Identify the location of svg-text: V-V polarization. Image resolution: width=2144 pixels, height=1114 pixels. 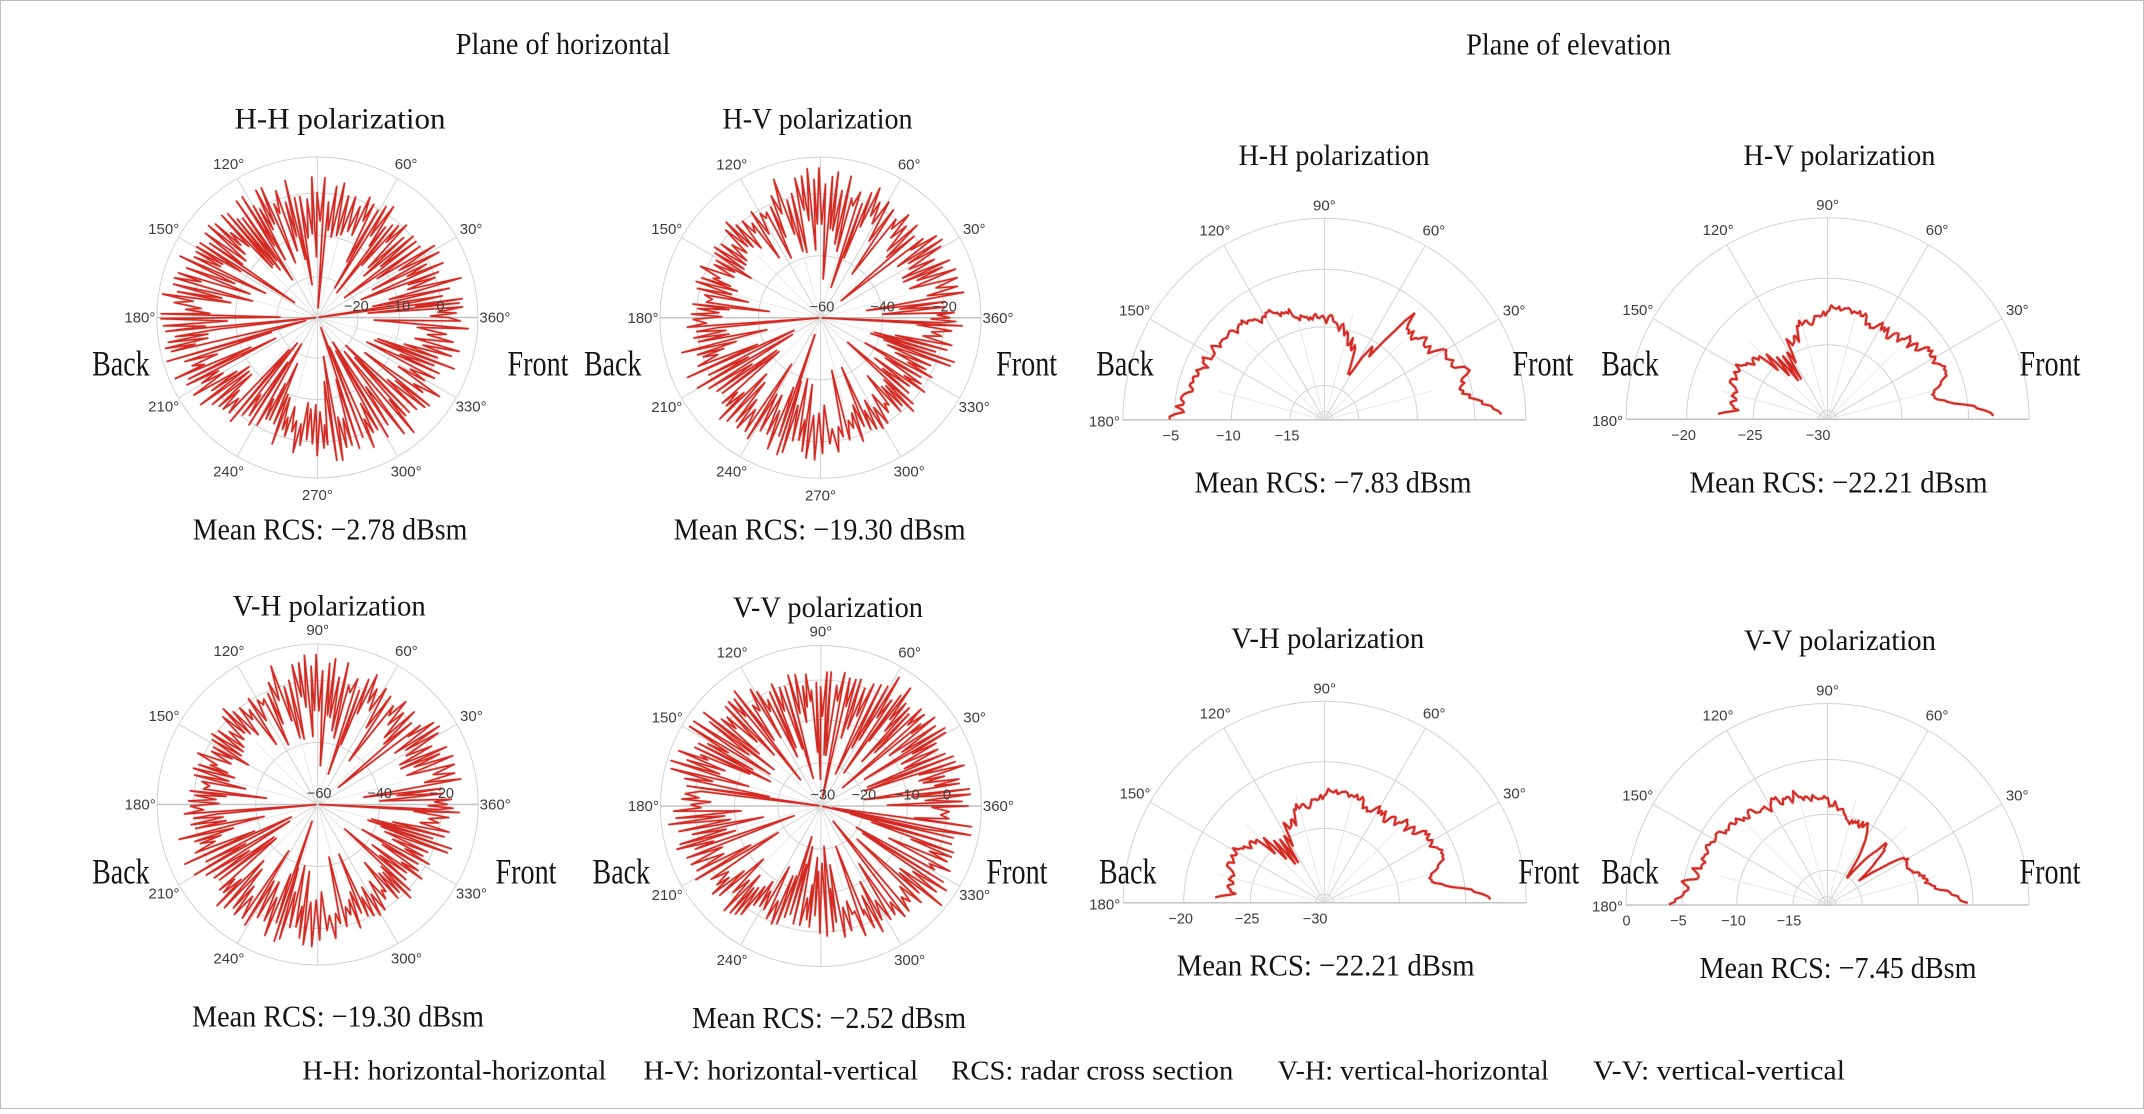
(1840, 641).